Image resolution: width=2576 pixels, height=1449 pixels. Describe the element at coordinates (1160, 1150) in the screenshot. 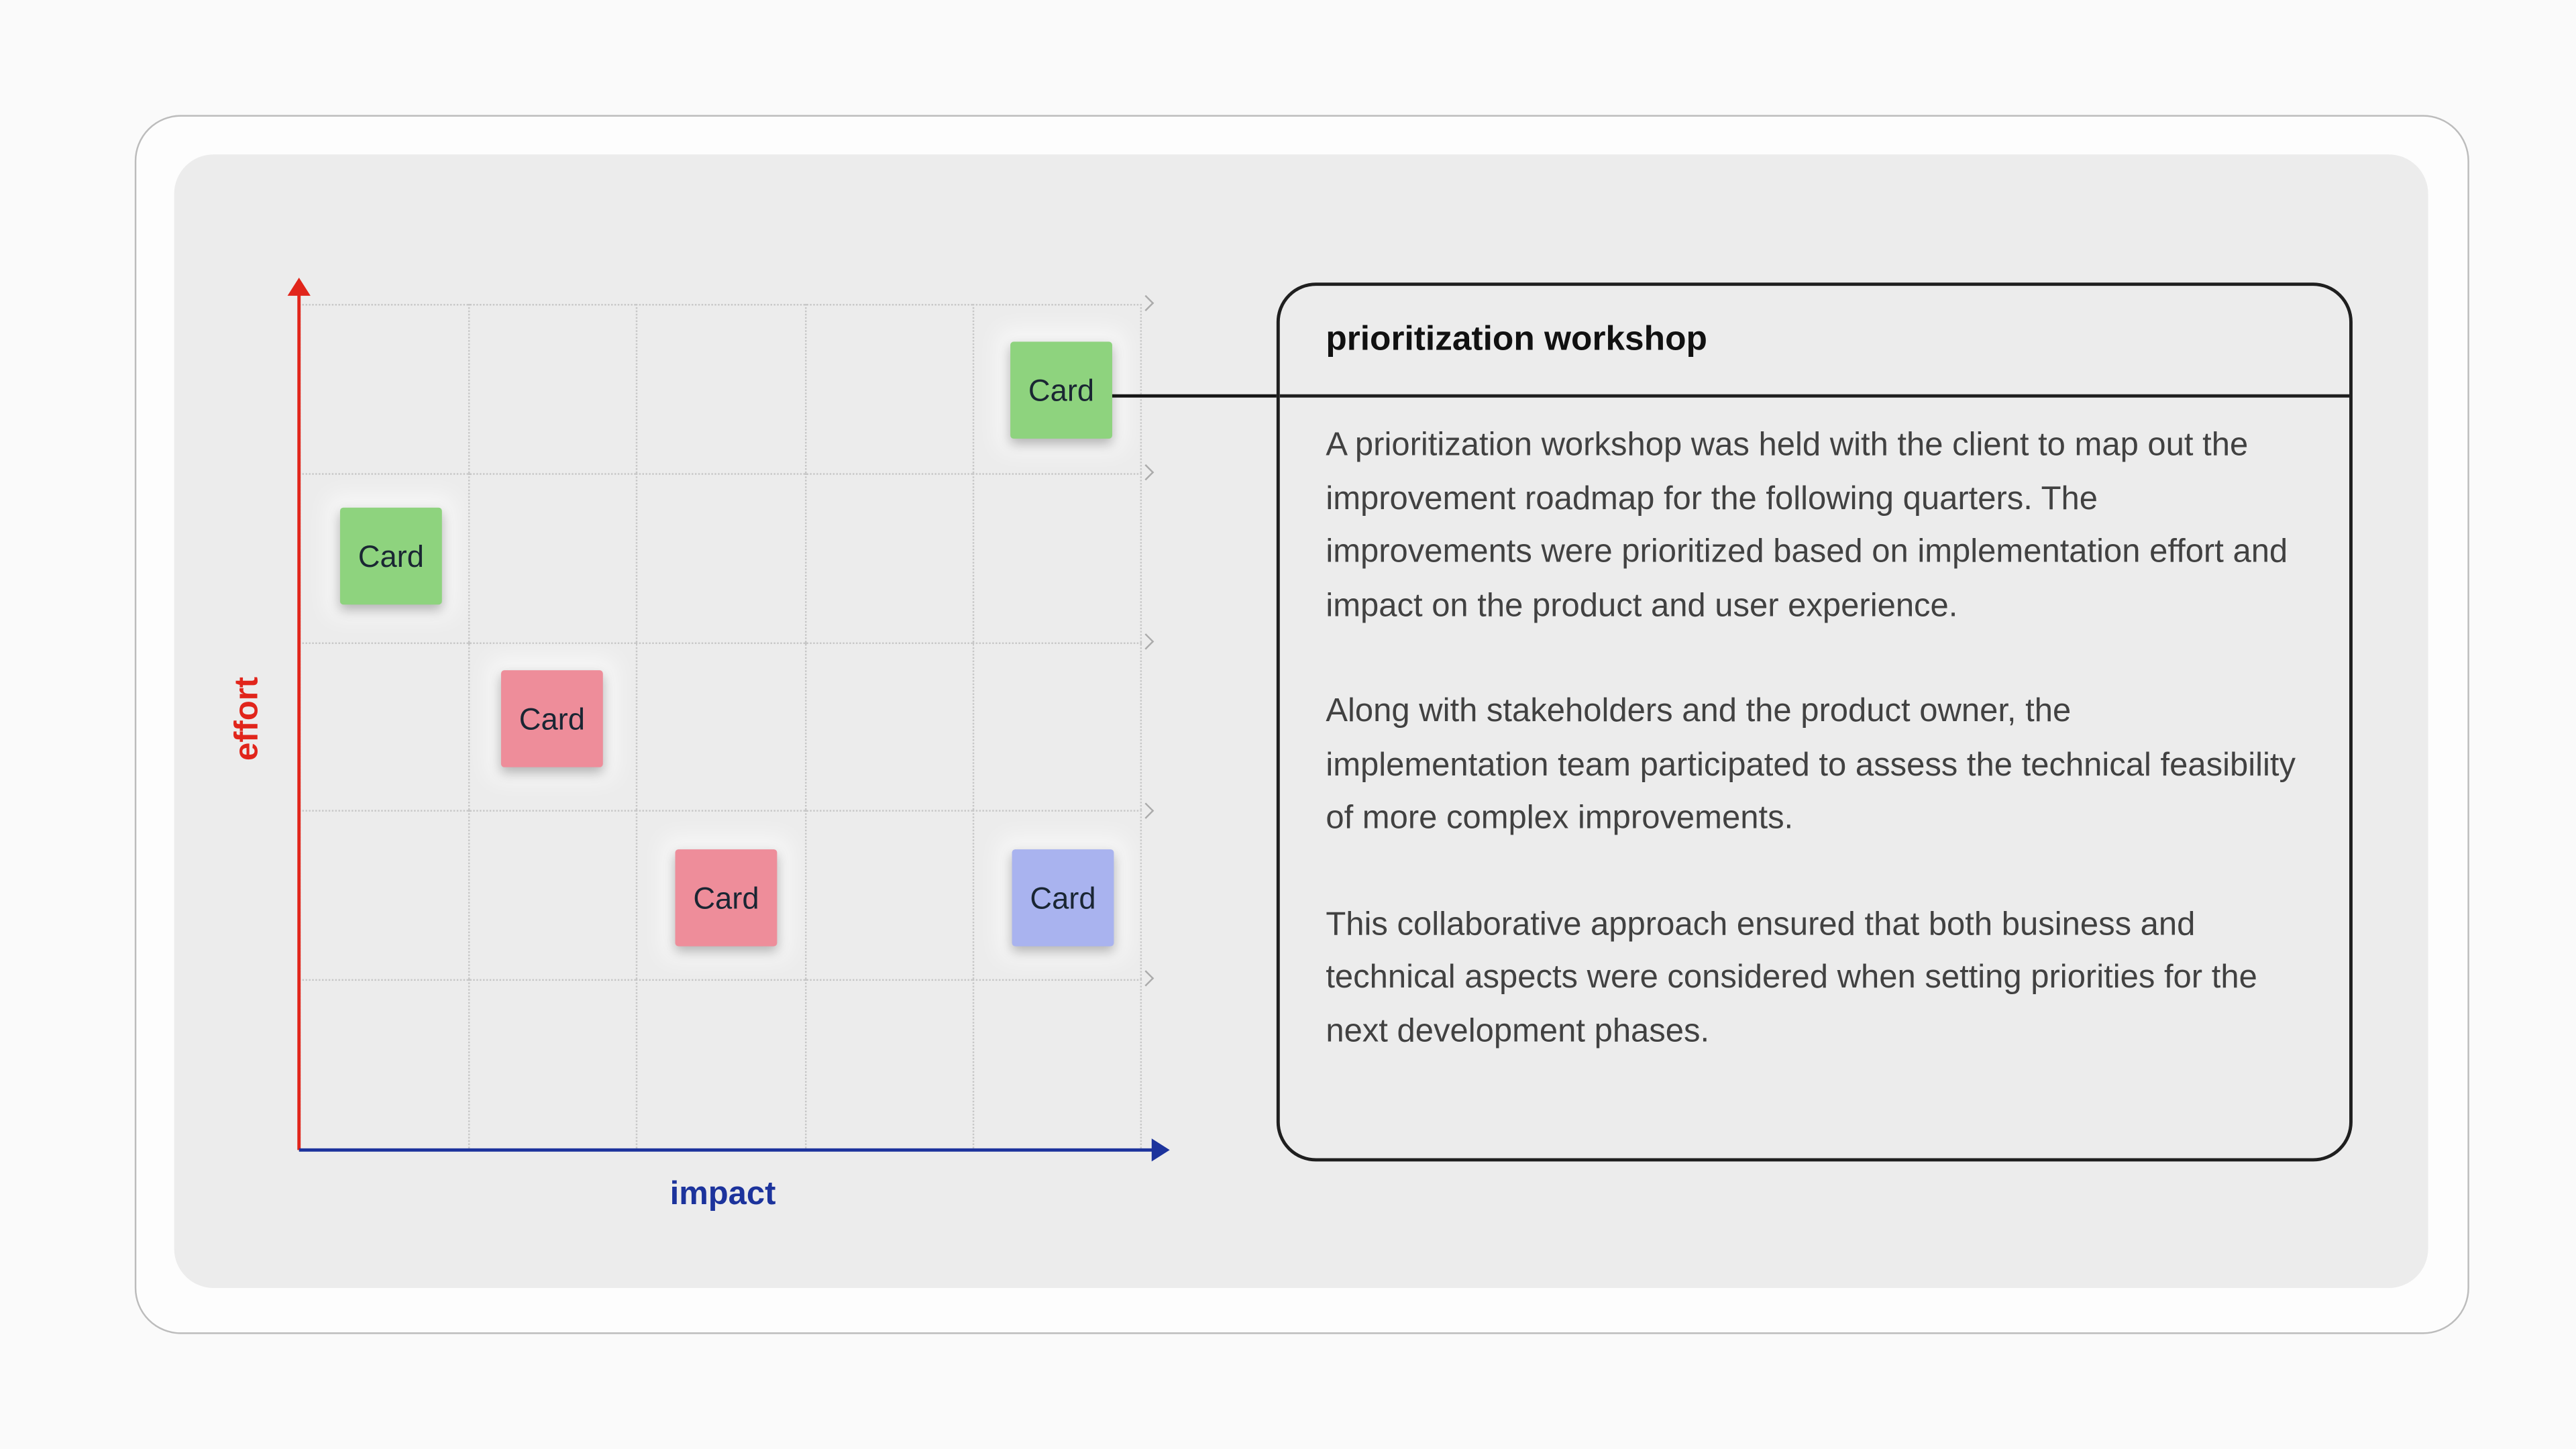

I see `x-axis-arrow-icon` at that location.